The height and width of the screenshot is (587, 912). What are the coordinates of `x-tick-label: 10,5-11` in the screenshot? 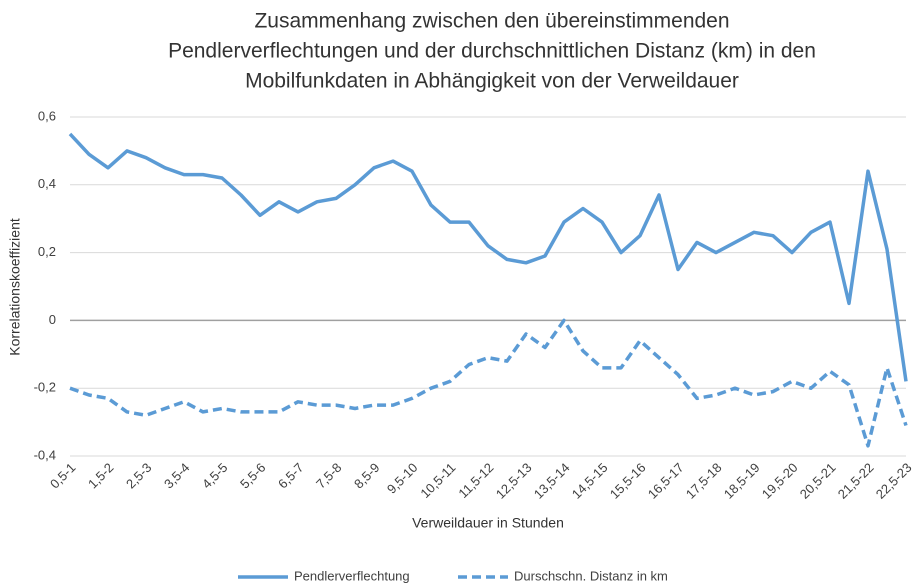 It's located at (437, 480).